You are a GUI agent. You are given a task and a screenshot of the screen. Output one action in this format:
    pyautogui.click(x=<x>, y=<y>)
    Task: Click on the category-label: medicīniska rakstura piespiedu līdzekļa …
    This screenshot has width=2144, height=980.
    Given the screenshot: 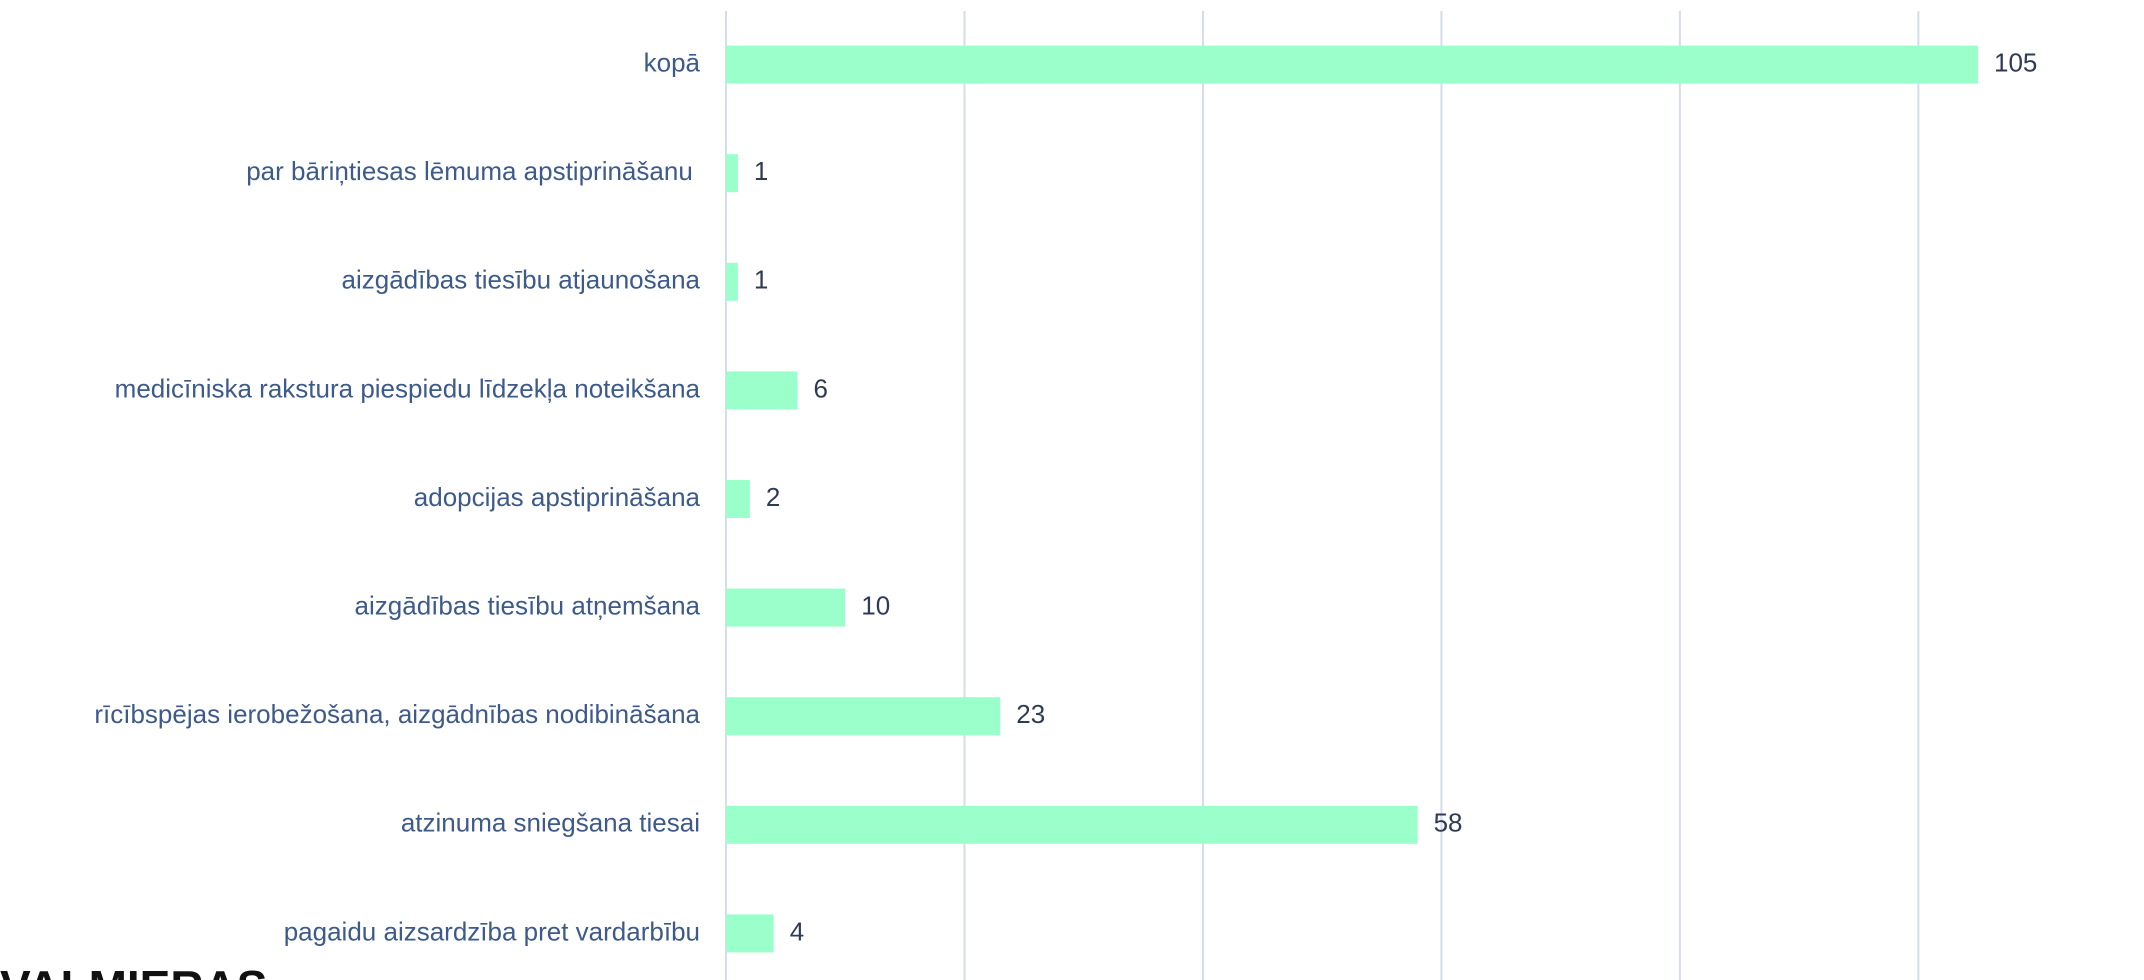 What is the action you would take?
    pyautogui.click(x=408, y=388)
    